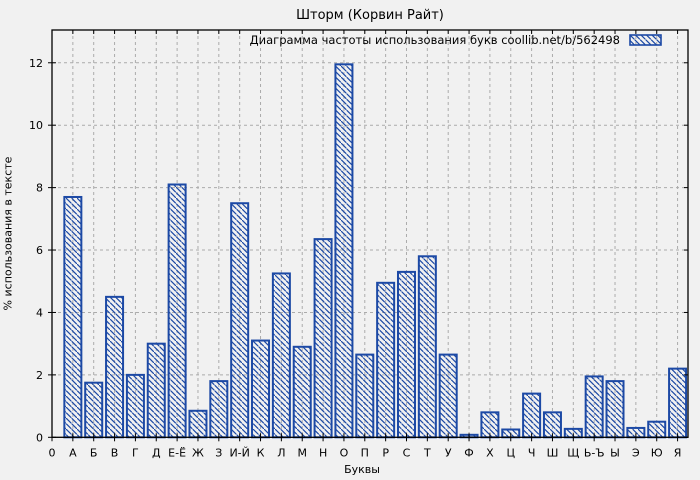 Image resolution: width=700 pixels, height=480 pixels. What do you see at coordinates (323, 338) in the screenshot?
I see `bar-Н` at bounding box center [323, 338].